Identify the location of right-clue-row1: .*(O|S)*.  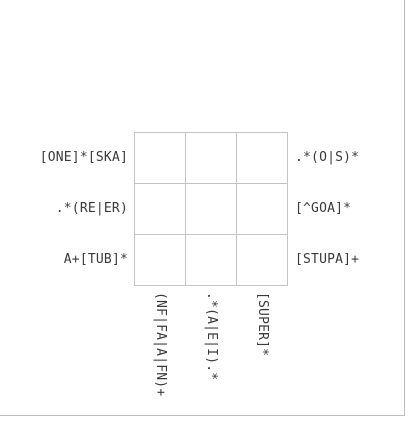
(327, 157).